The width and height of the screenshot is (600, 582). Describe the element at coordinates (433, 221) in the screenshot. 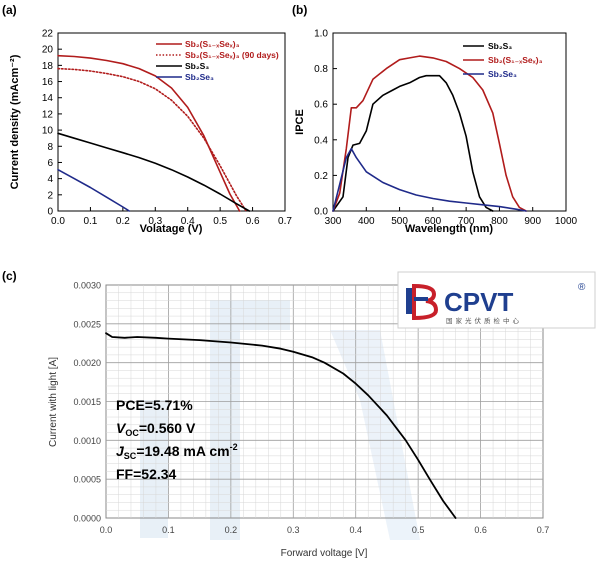

I see `x-tick-label: 600` at that location.